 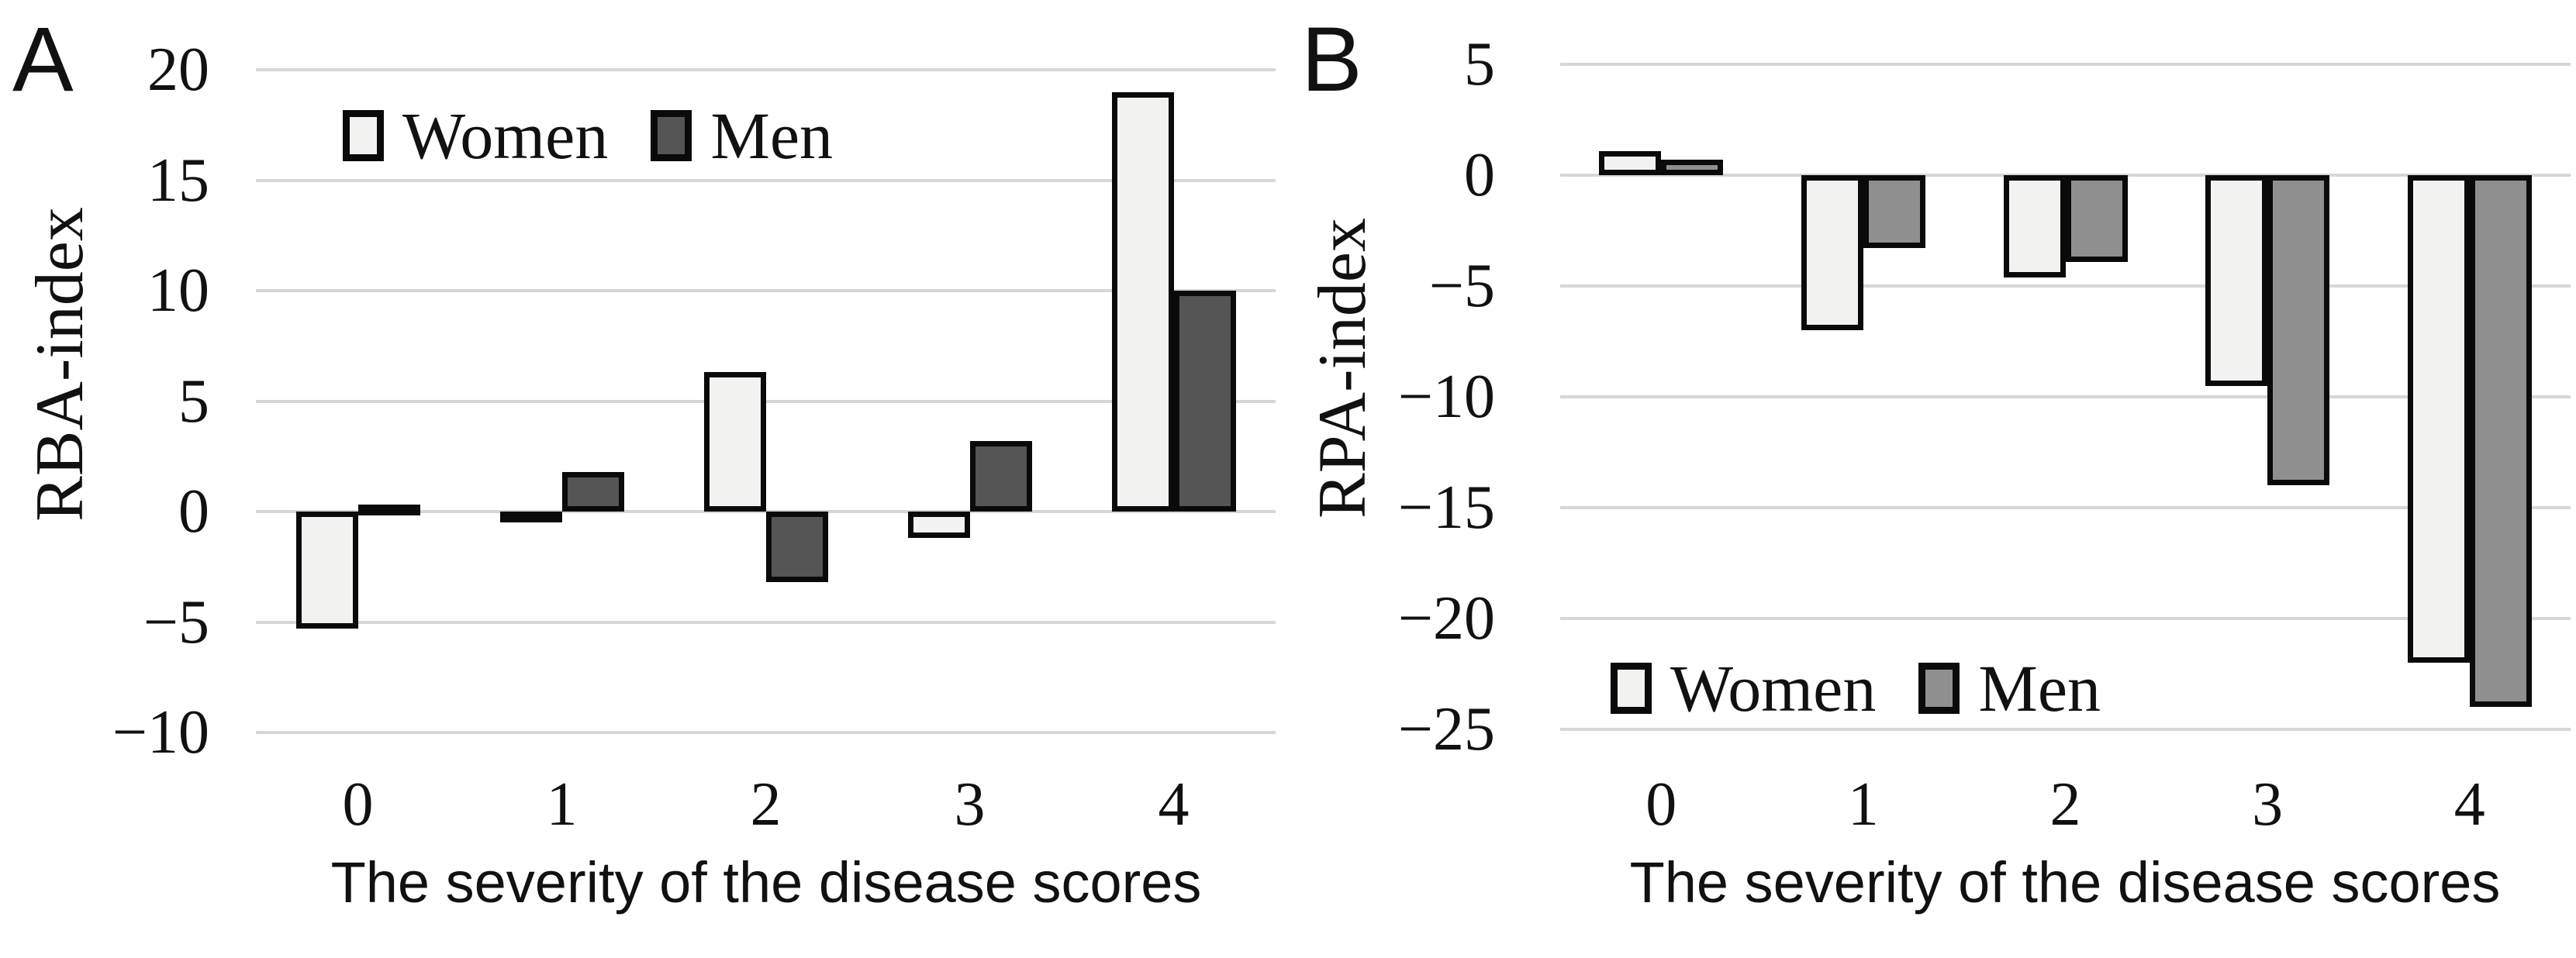 I want to click on y-tick-label--20: −20, so click(x=1446, y=618).